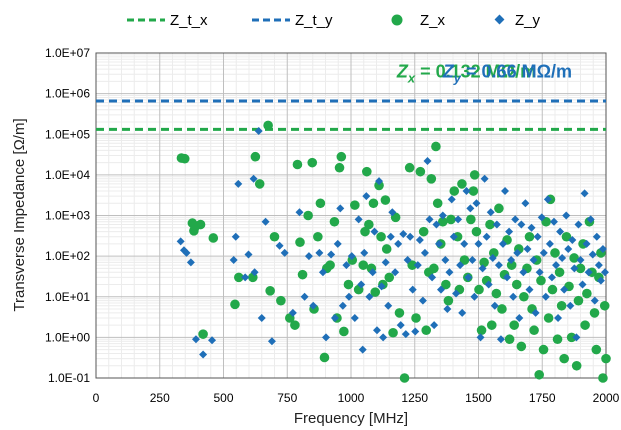  What do you see at coordinates (351, 418) in the screenshot?
I see `x-axis-label: Frequency [MHz]` at bounding box center [351, 418].